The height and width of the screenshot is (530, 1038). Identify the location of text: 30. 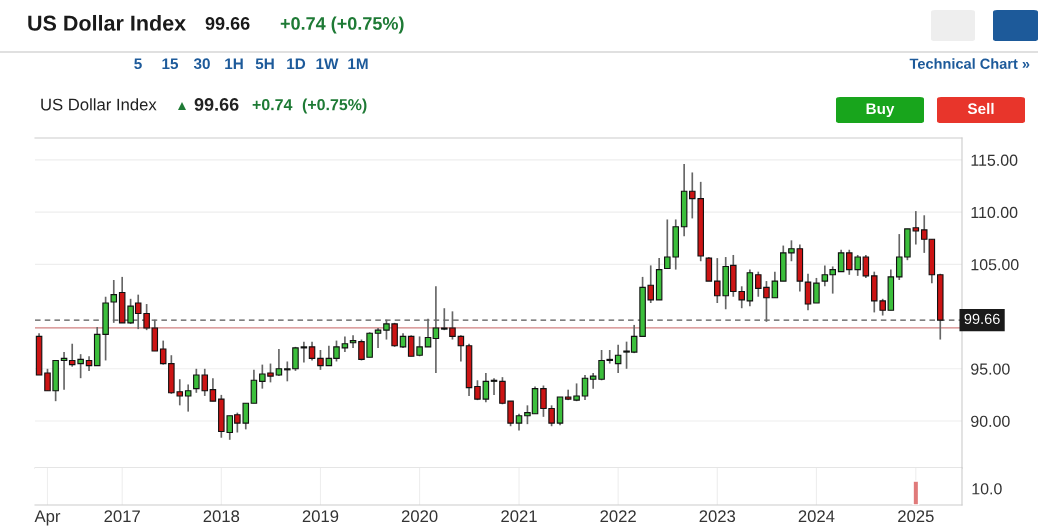
(201, 64).